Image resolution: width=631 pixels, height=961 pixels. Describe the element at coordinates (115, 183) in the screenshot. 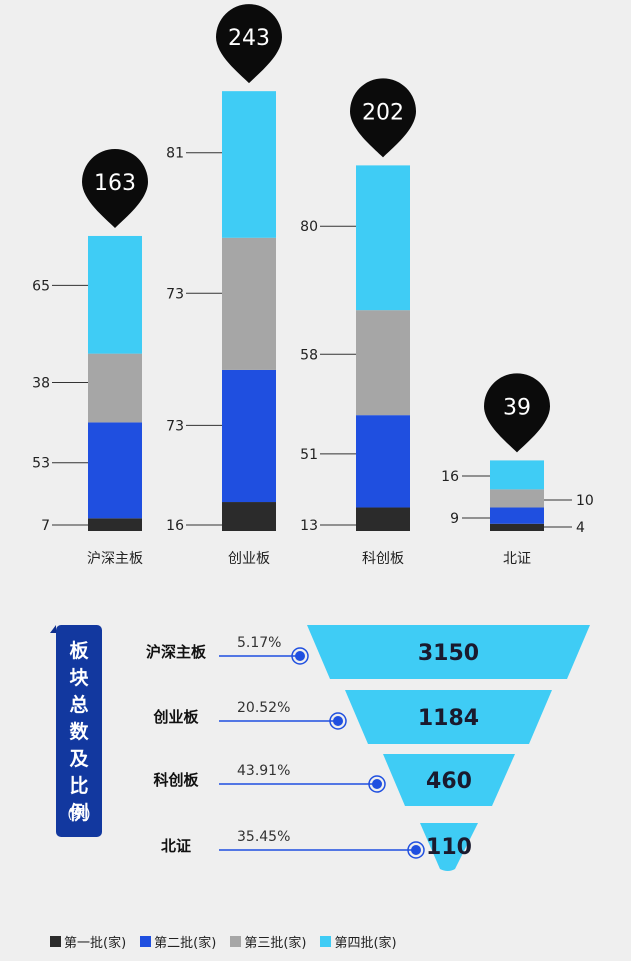

I see `total-label: 163` at that location.